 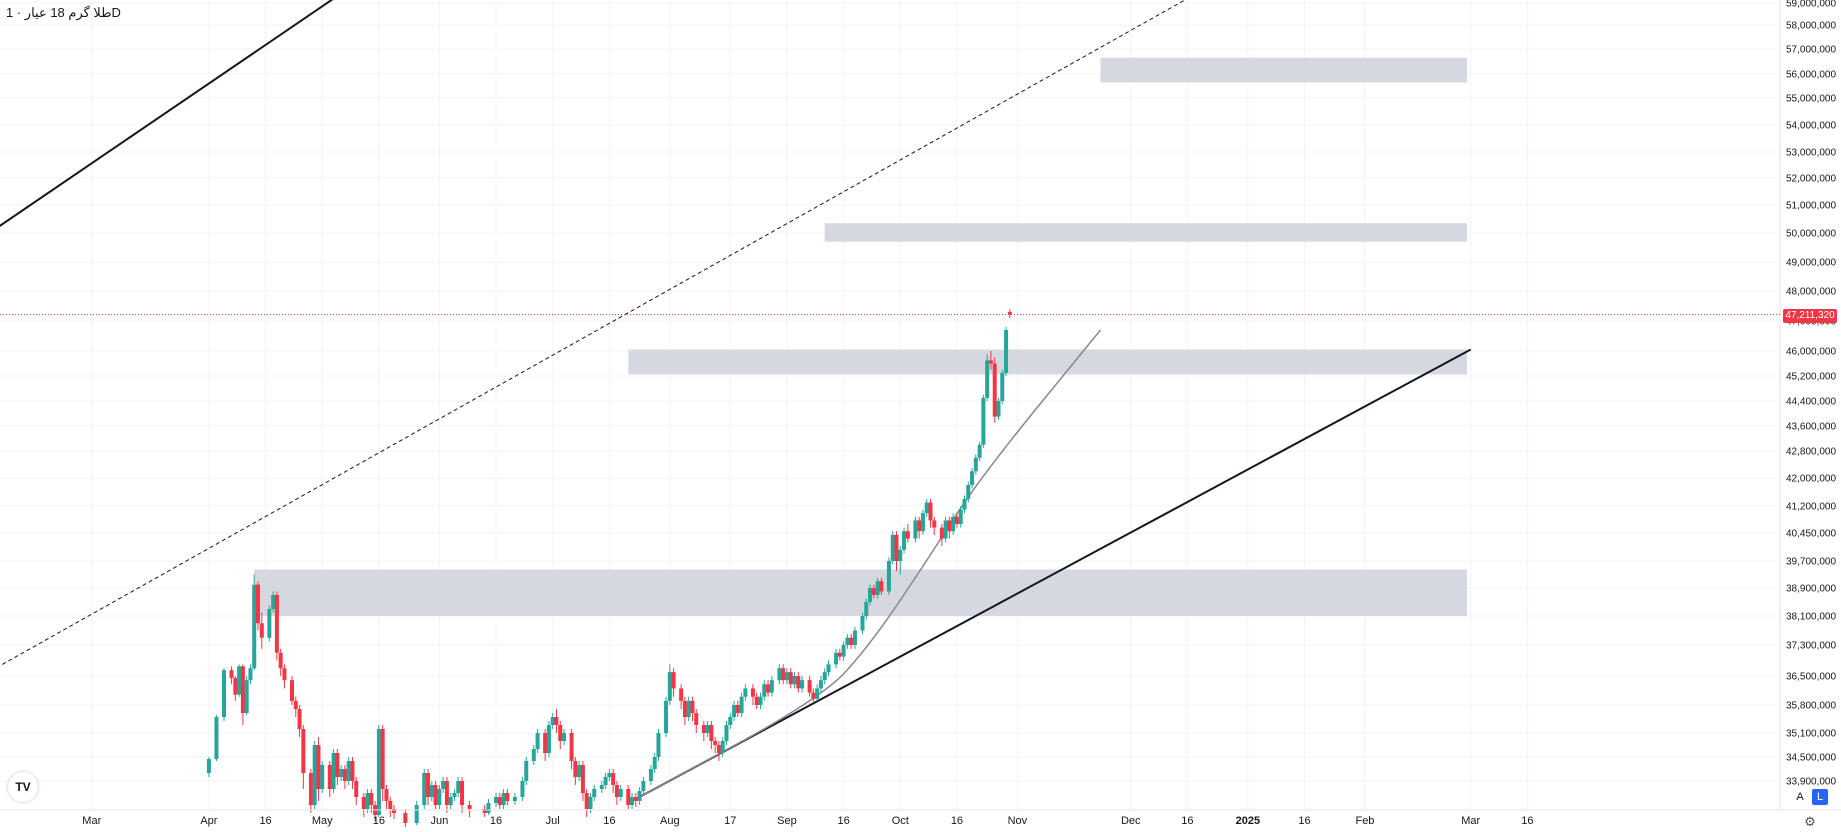 What do you see at coordinates (1811, 99) in the screenshot?
I see `price-tick-label: 55,000,000` at bounding box center [1811, 99].